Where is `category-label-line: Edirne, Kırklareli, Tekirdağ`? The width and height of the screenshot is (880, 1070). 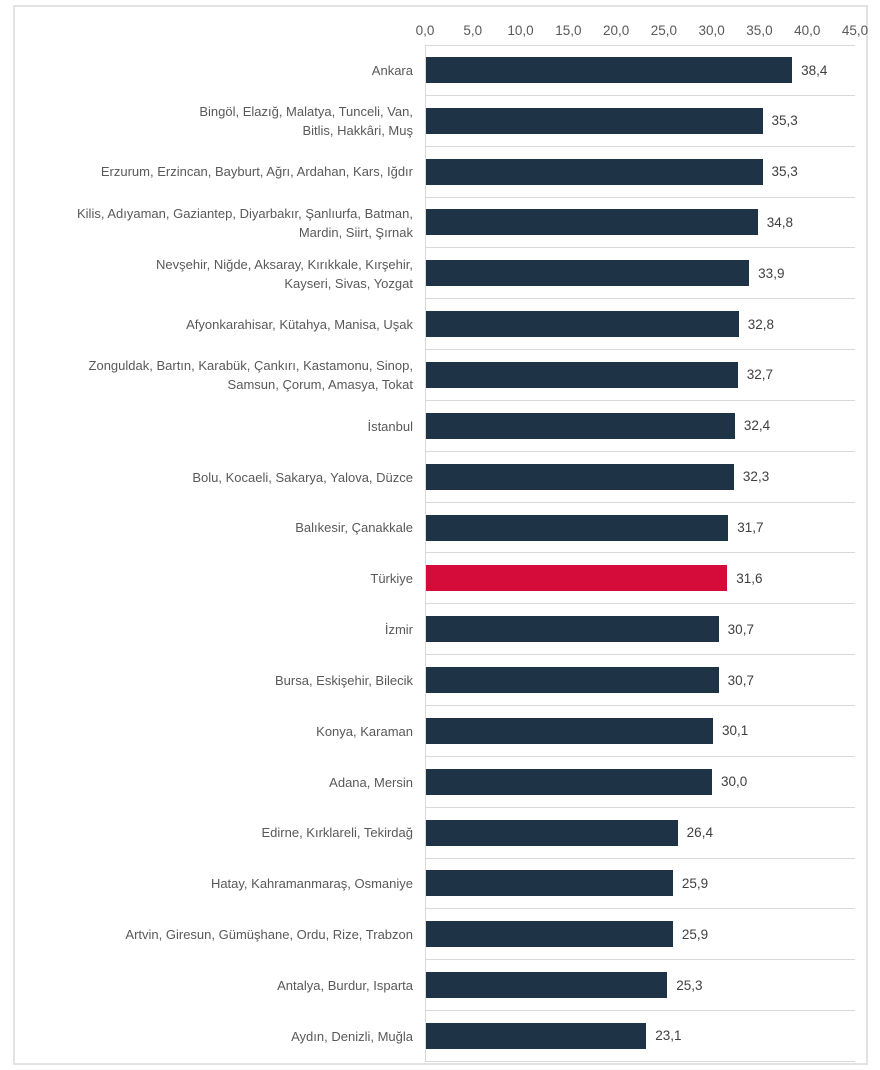
category-label-line: Edirne, Kırklareli, Tekirdağ is located at coordinates (337, 833).